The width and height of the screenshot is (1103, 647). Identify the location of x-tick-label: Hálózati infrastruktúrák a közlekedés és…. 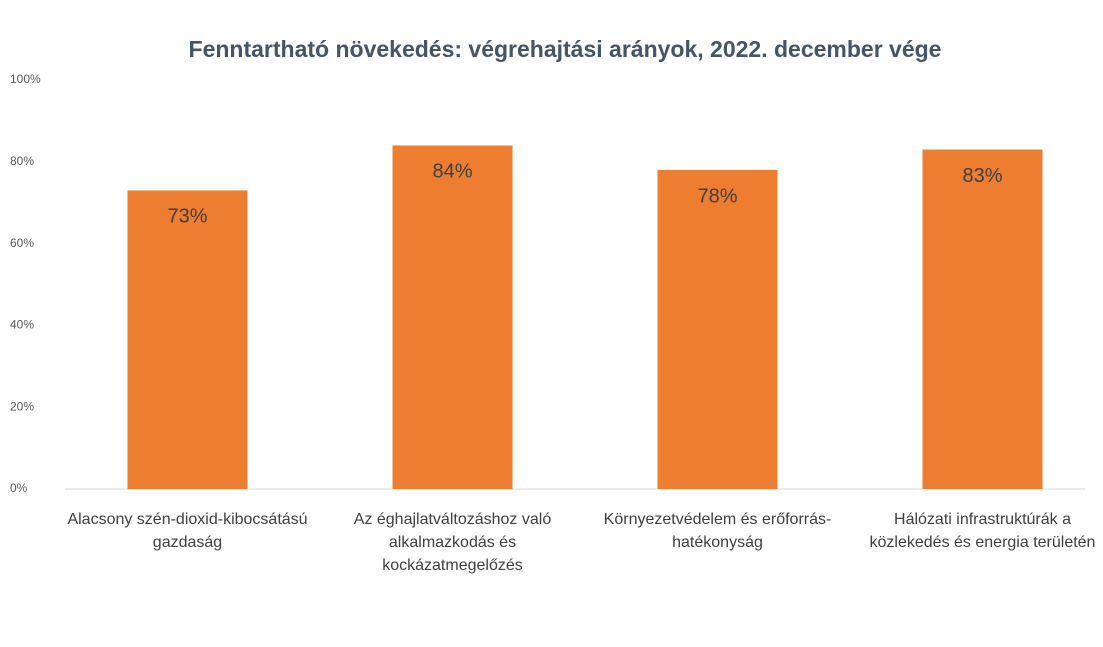
(982, 531).